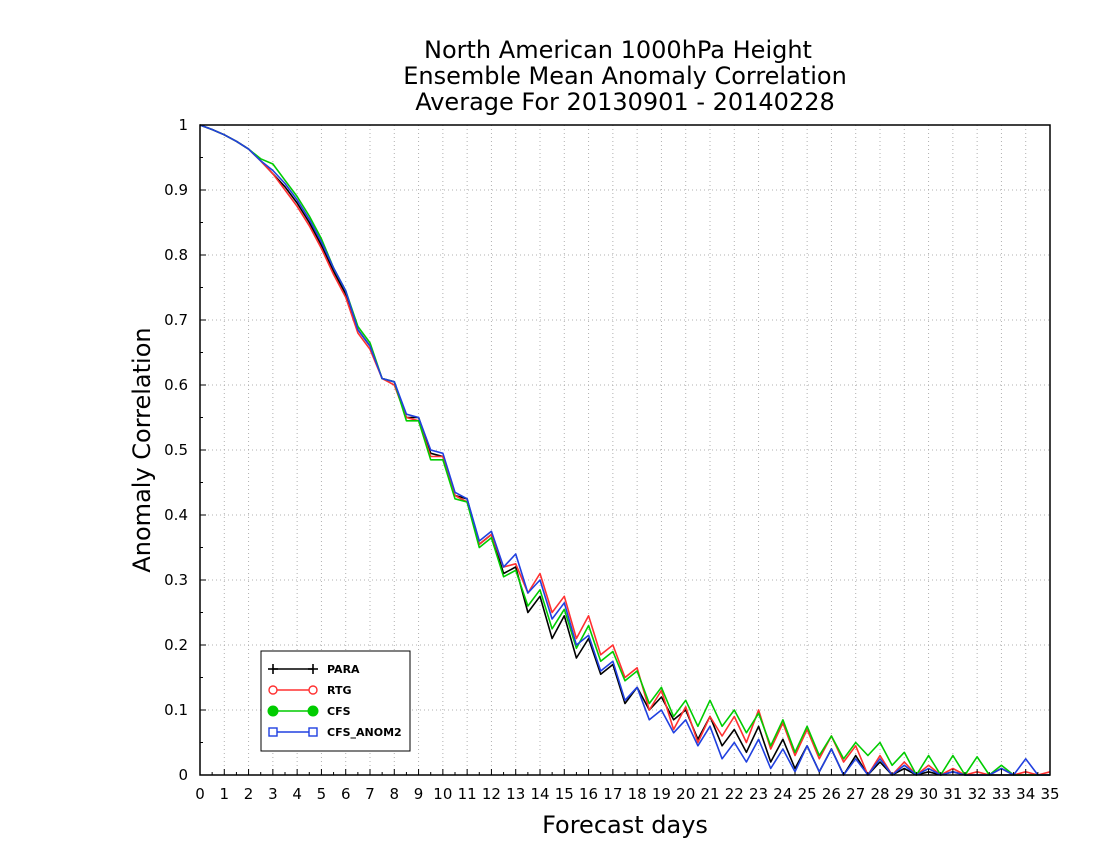 This screenshot has width=1100, height=850. What do you see at coordinates (709, 794) in the screenshot?
I see `x-tick-label: 21` at bounding box center [709, 794].